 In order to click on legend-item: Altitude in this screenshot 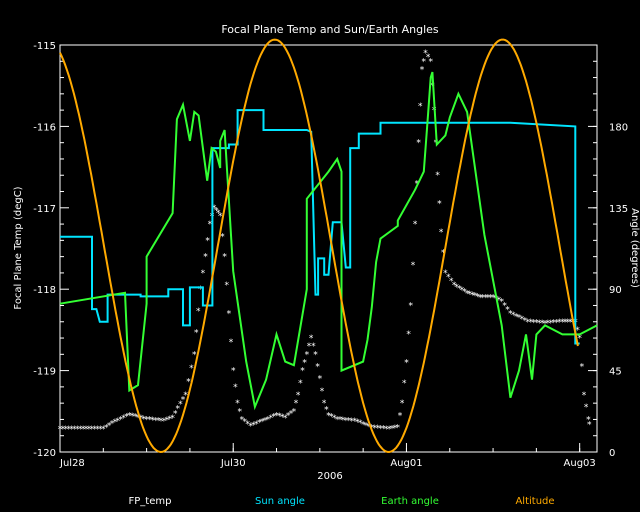, I will do `click(534, 501)`.